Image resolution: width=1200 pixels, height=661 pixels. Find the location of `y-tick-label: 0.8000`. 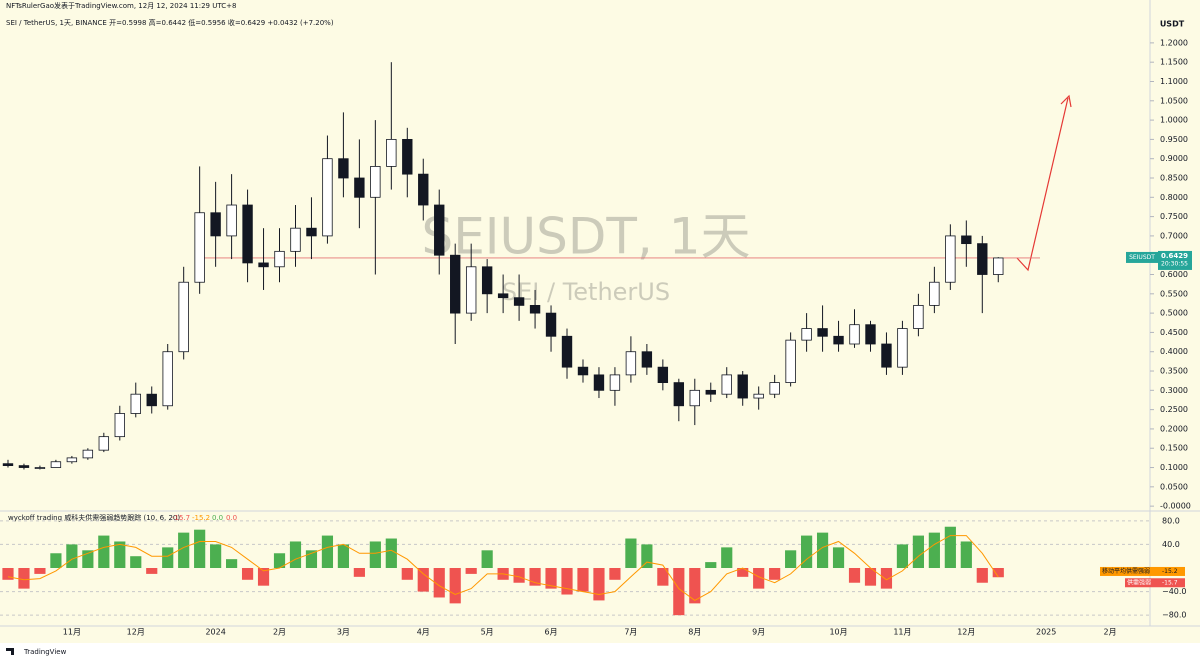

y-tick-label: 0.8000 is located at coordinates (1174, 197).